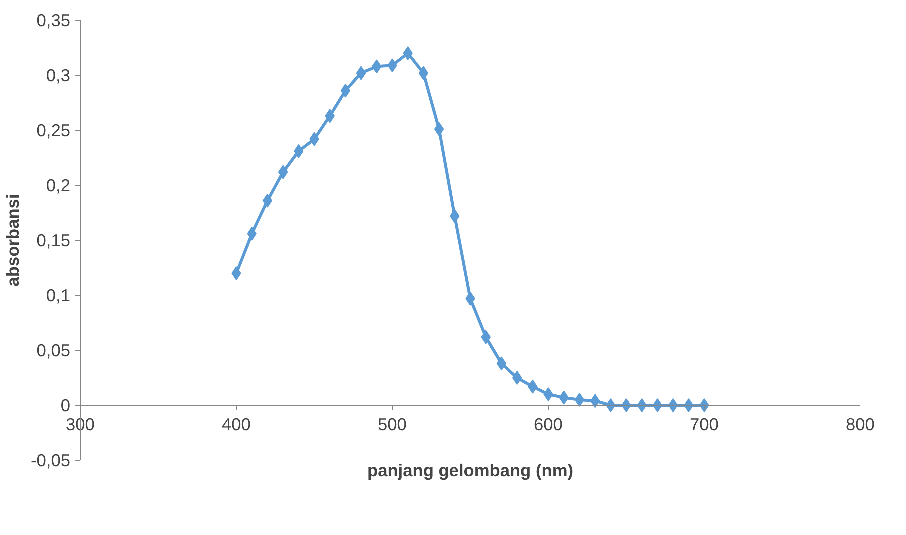 The image size is (906, 535). What do you see at coordinates (58, 186) in the screenshot?
I see `y-tick-label: 0,2` at bounding box center [58, 186].